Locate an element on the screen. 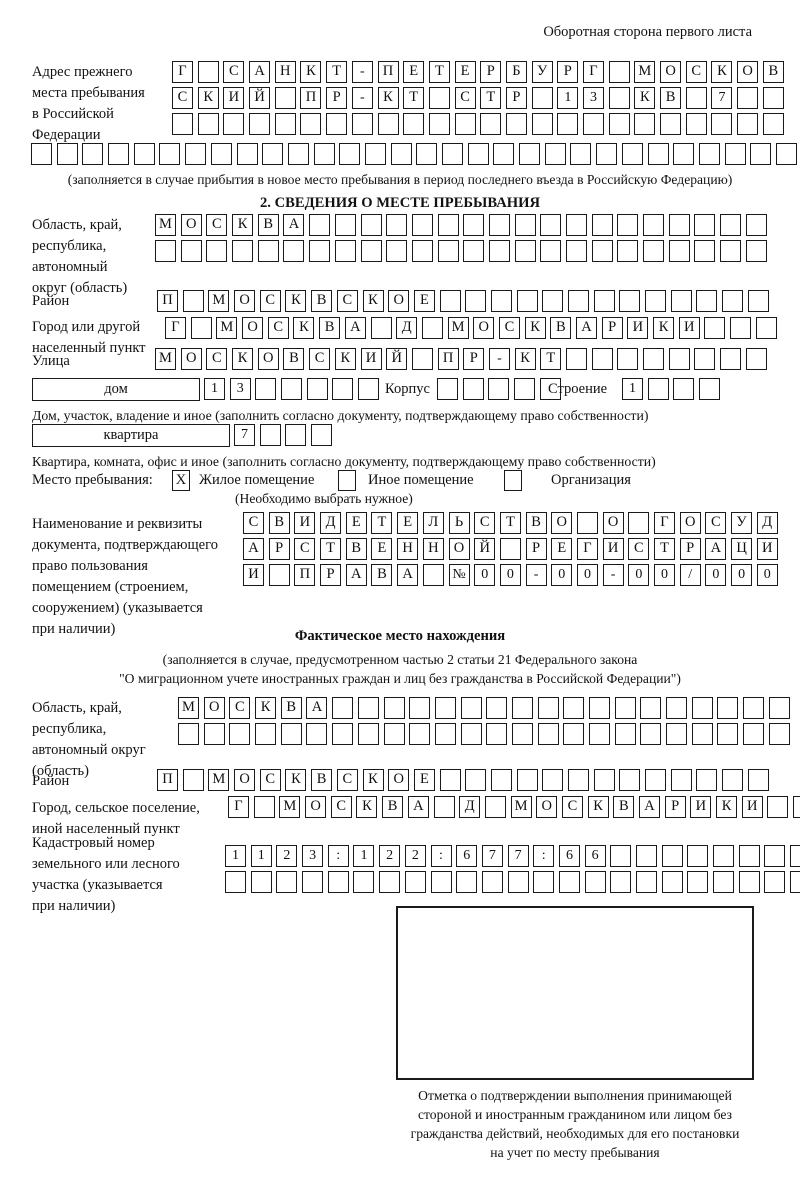 The width and height of the screenshot is (800, 1180). form-cell: Д is located at coordinates (407, 328).